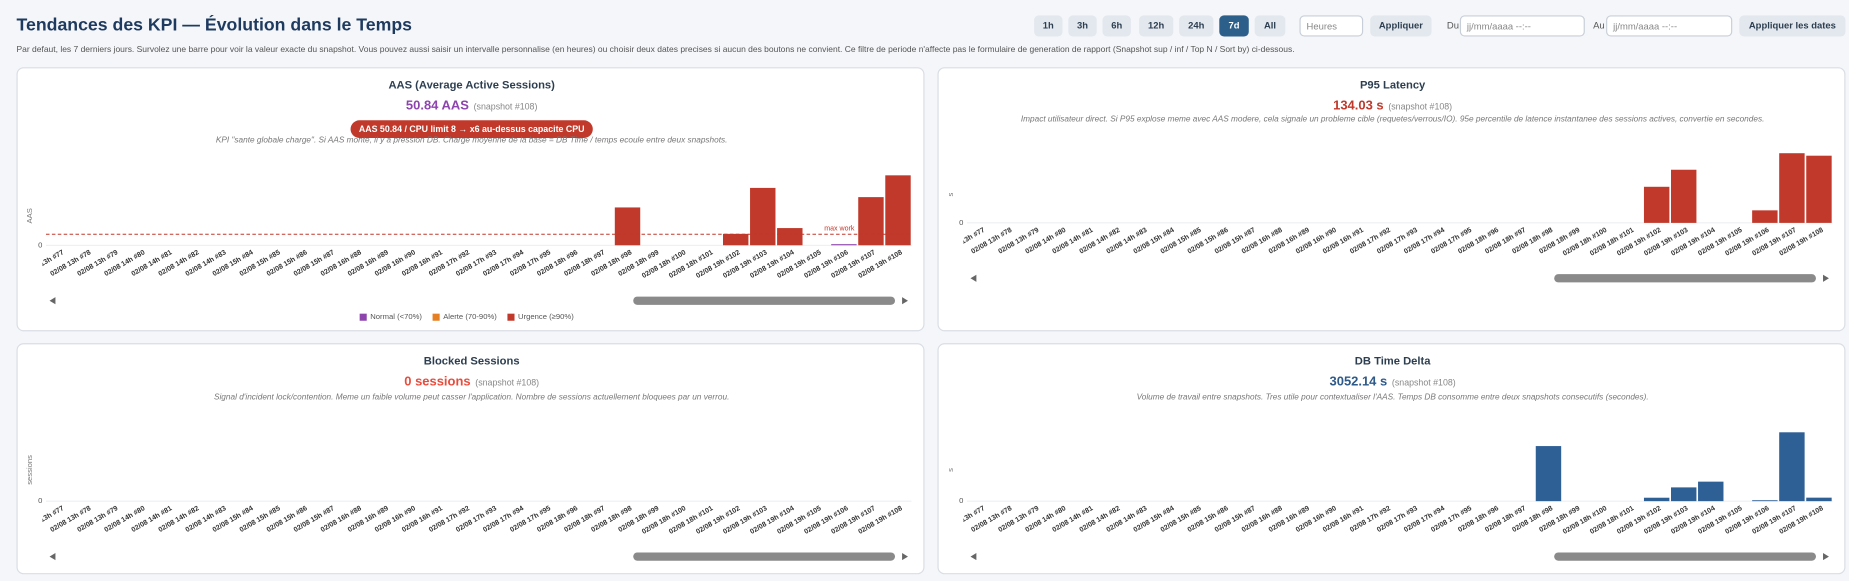 The image size is (1849, 581). Describe the element at coordinates (1116, 26) in the screenshot. I see `range-button: 6h` at that location.